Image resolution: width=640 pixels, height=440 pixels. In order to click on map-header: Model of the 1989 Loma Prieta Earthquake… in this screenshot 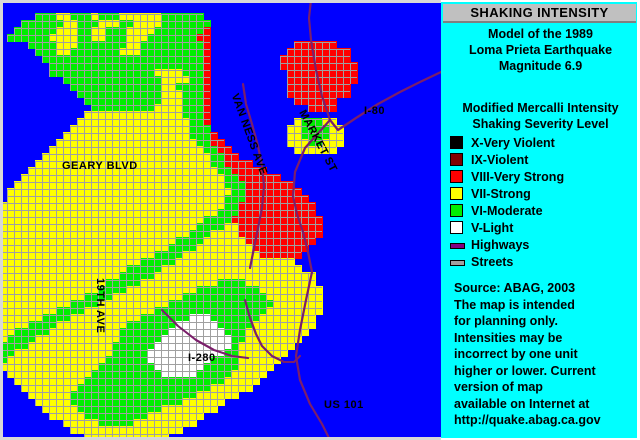, I will do `click(540, 50)`.